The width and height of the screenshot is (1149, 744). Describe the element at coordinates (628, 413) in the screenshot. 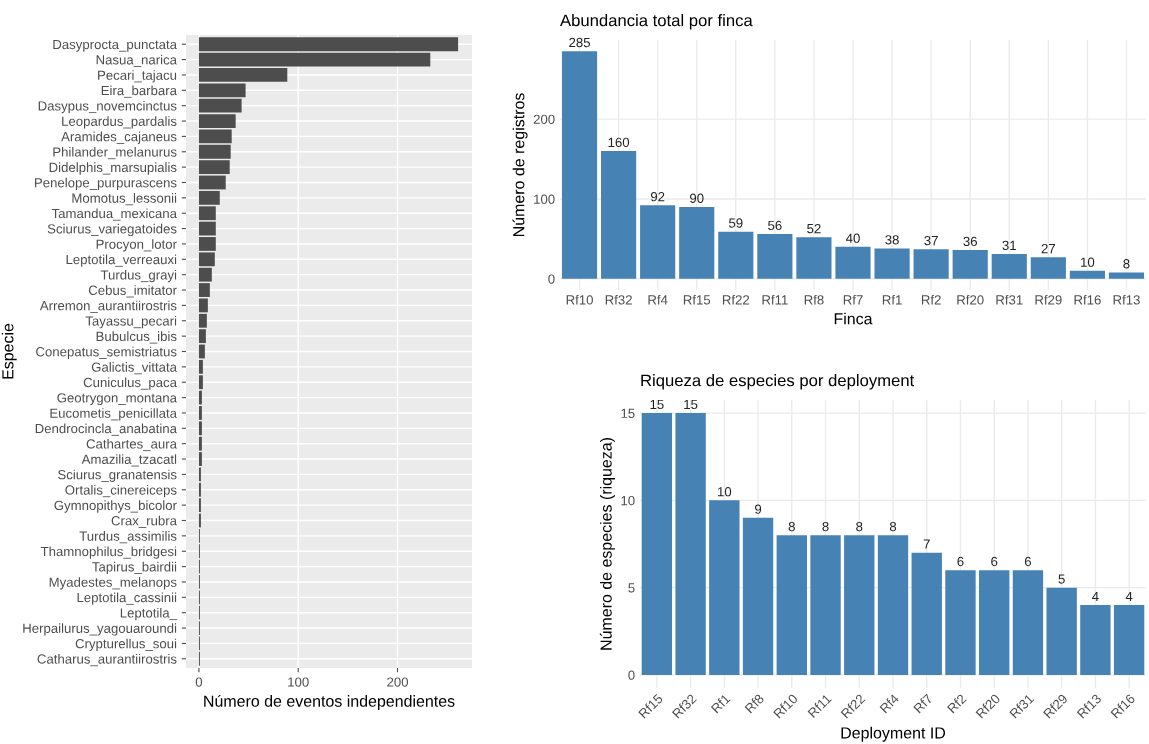

I see `y-tick-label: 15` at that location.